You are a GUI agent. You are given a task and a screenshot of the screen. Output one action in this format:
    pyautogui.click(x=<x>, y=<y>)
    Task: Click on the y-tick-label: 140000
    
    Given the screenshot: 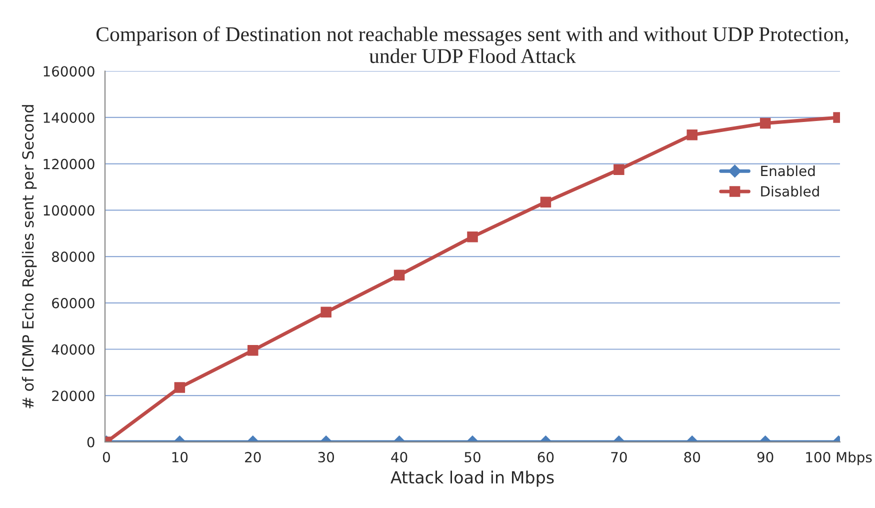 What is the action you would take?
    pyautogui.click(x=69, y=117)
    